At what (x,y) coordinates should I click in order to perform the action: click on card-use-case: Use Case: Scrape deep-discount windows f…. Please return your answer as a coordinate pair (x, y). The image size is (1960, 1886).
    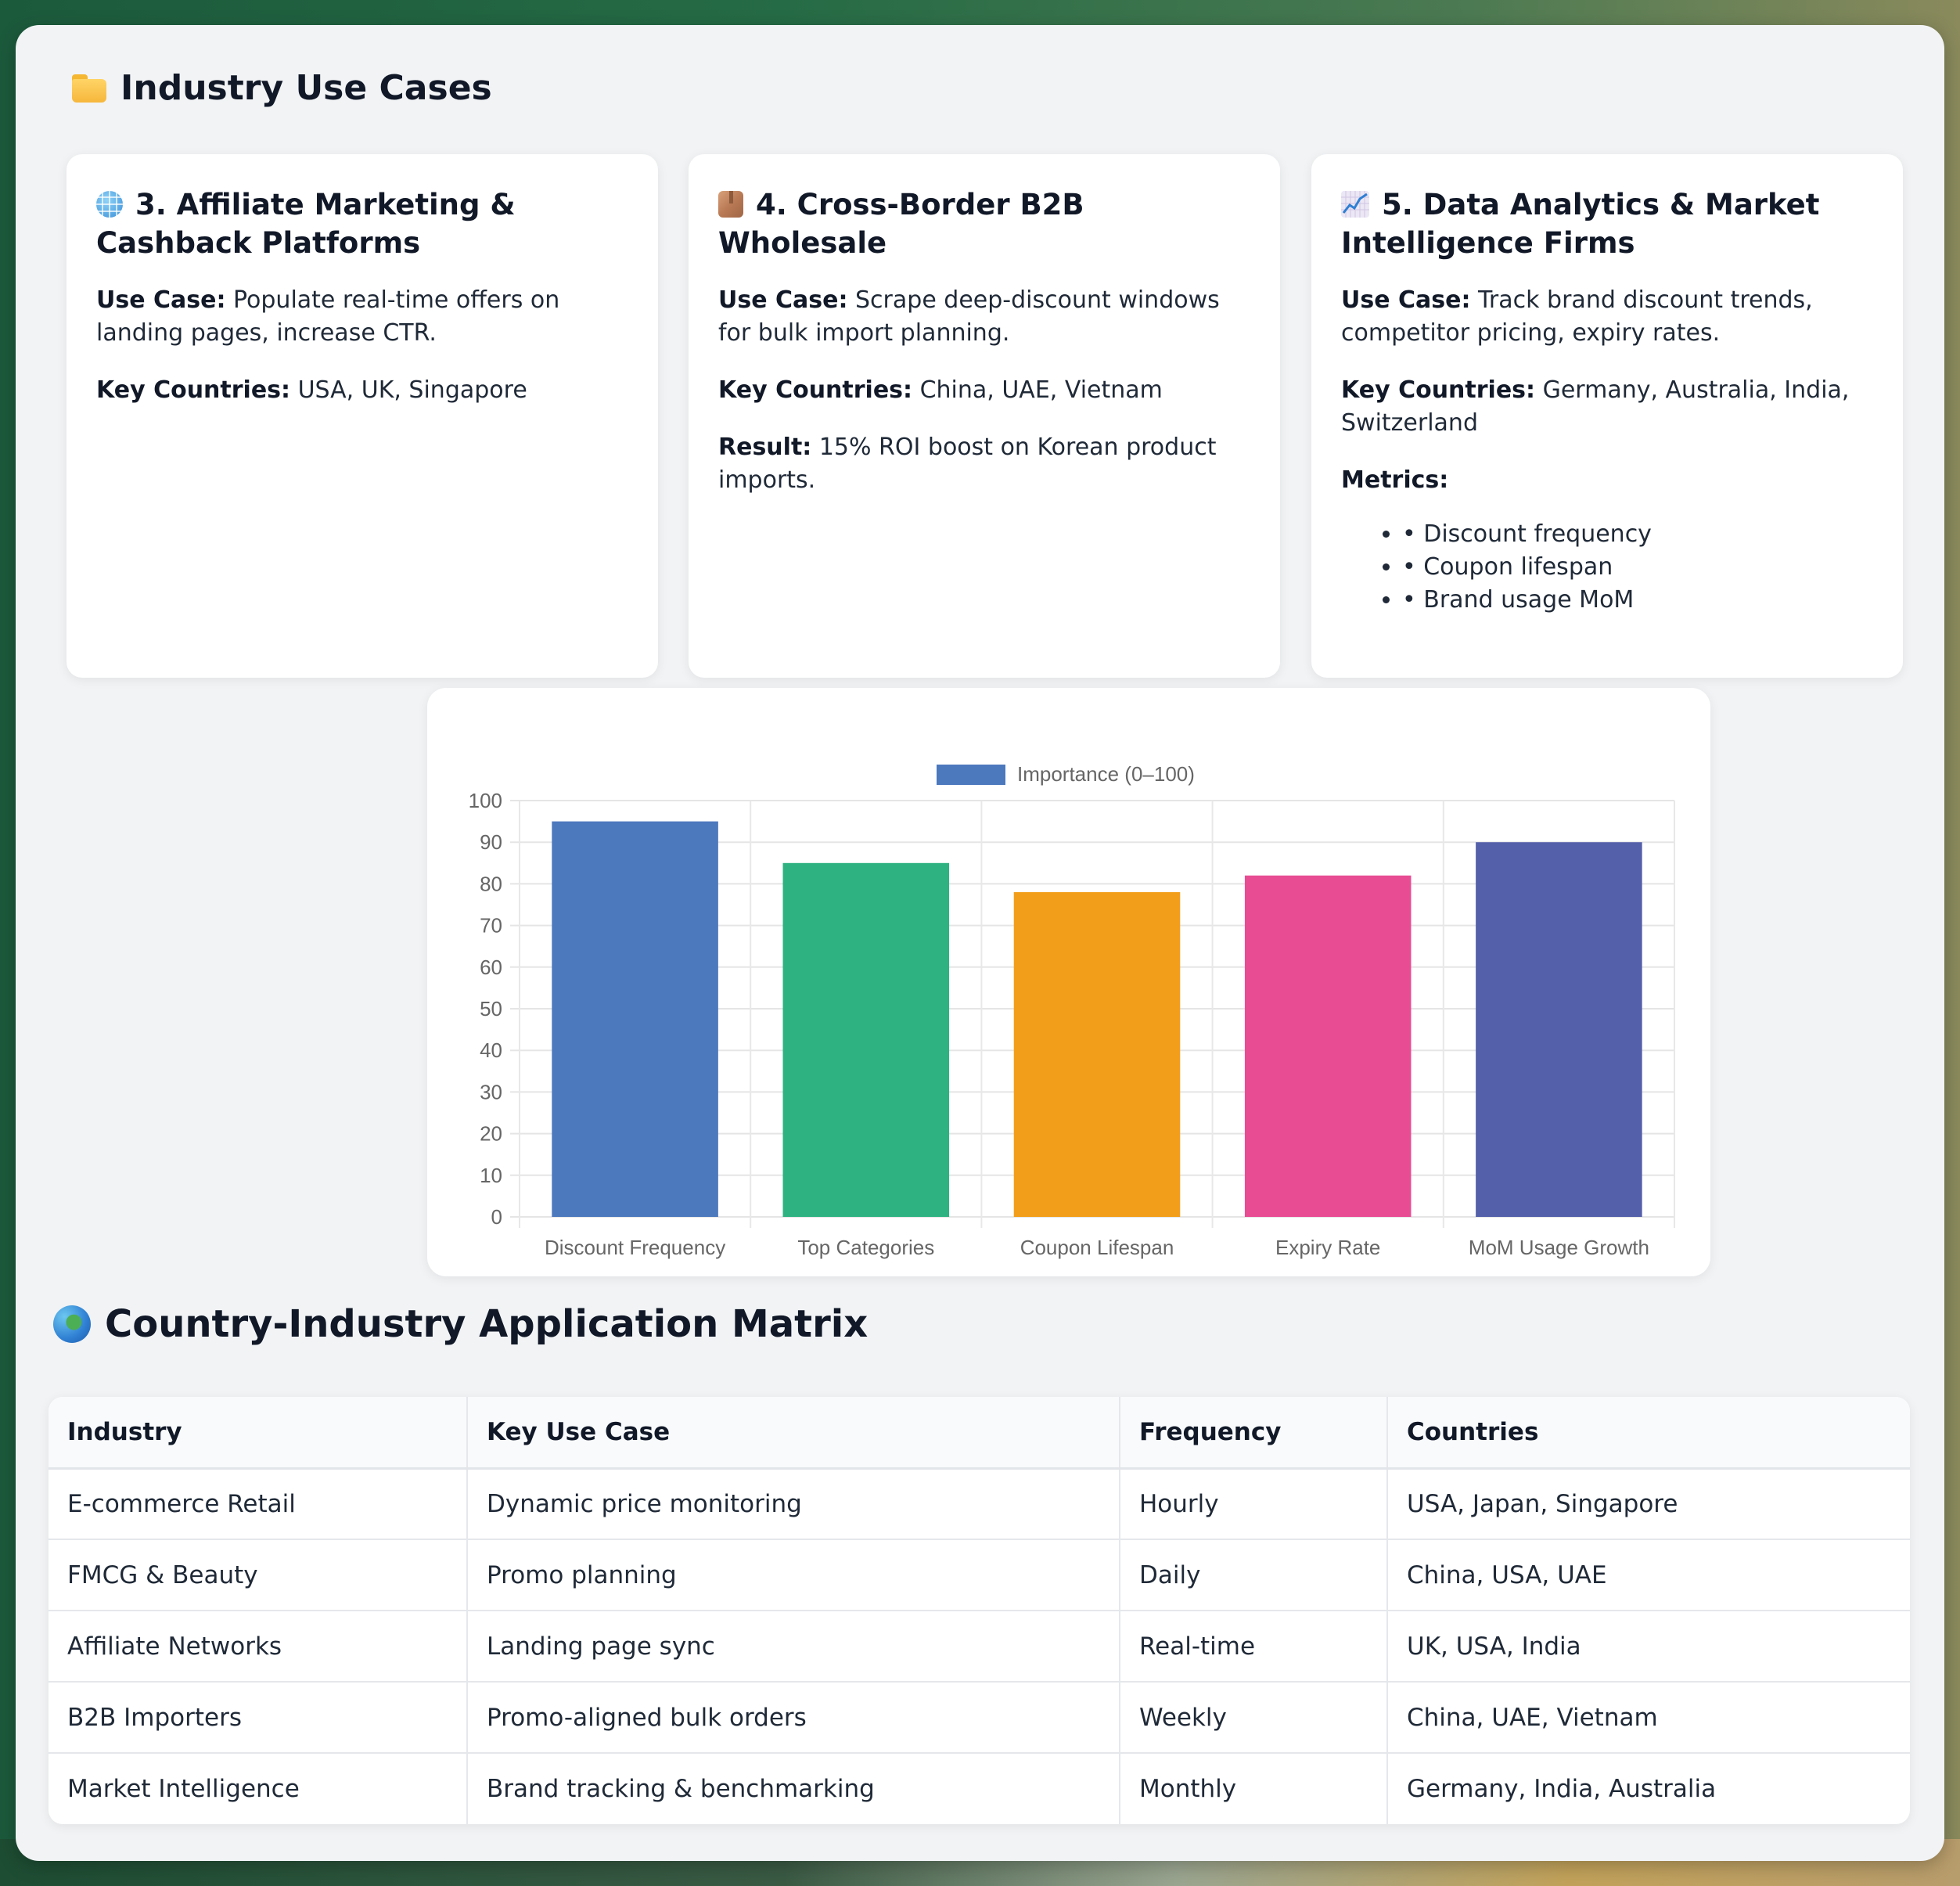
    Looking at the image, I should click on (969, 317).